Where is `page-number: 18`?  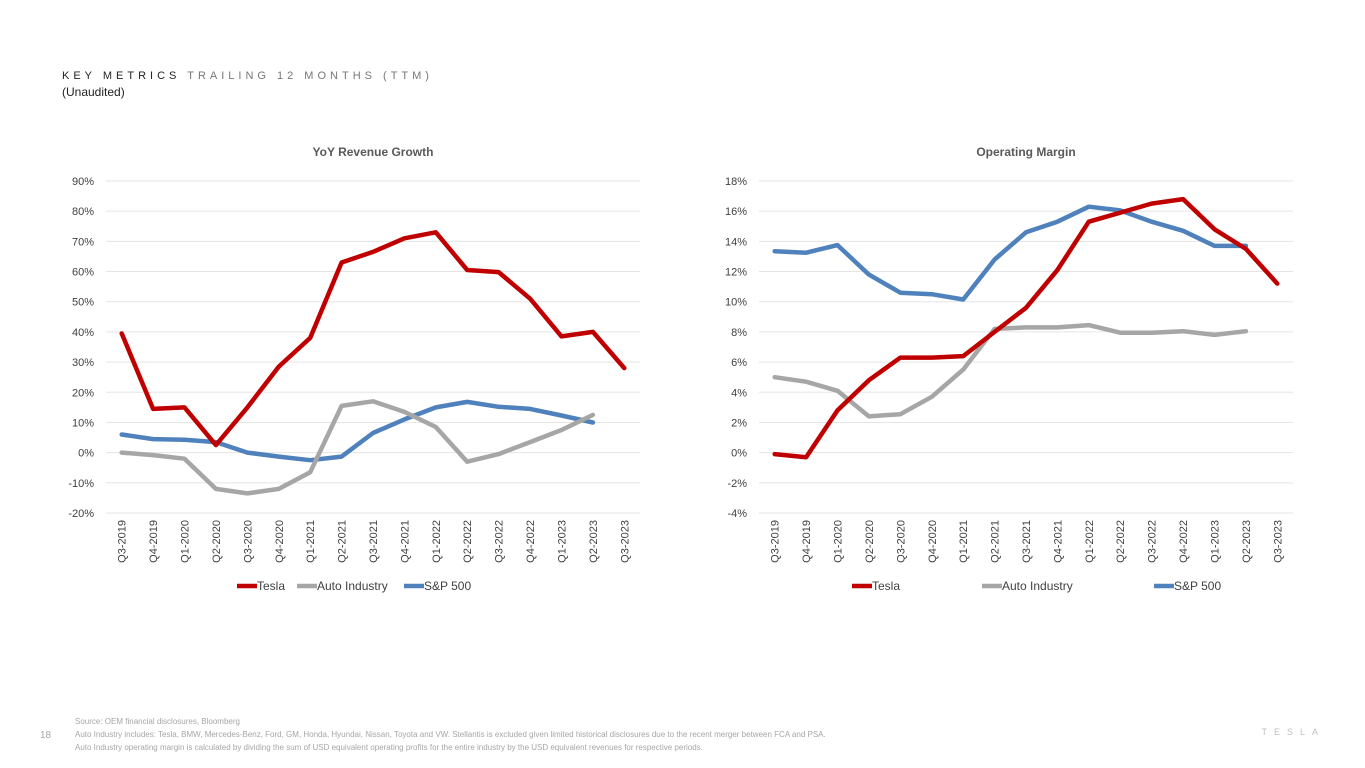 page-number: 18 is located at coordinates (46, 735).